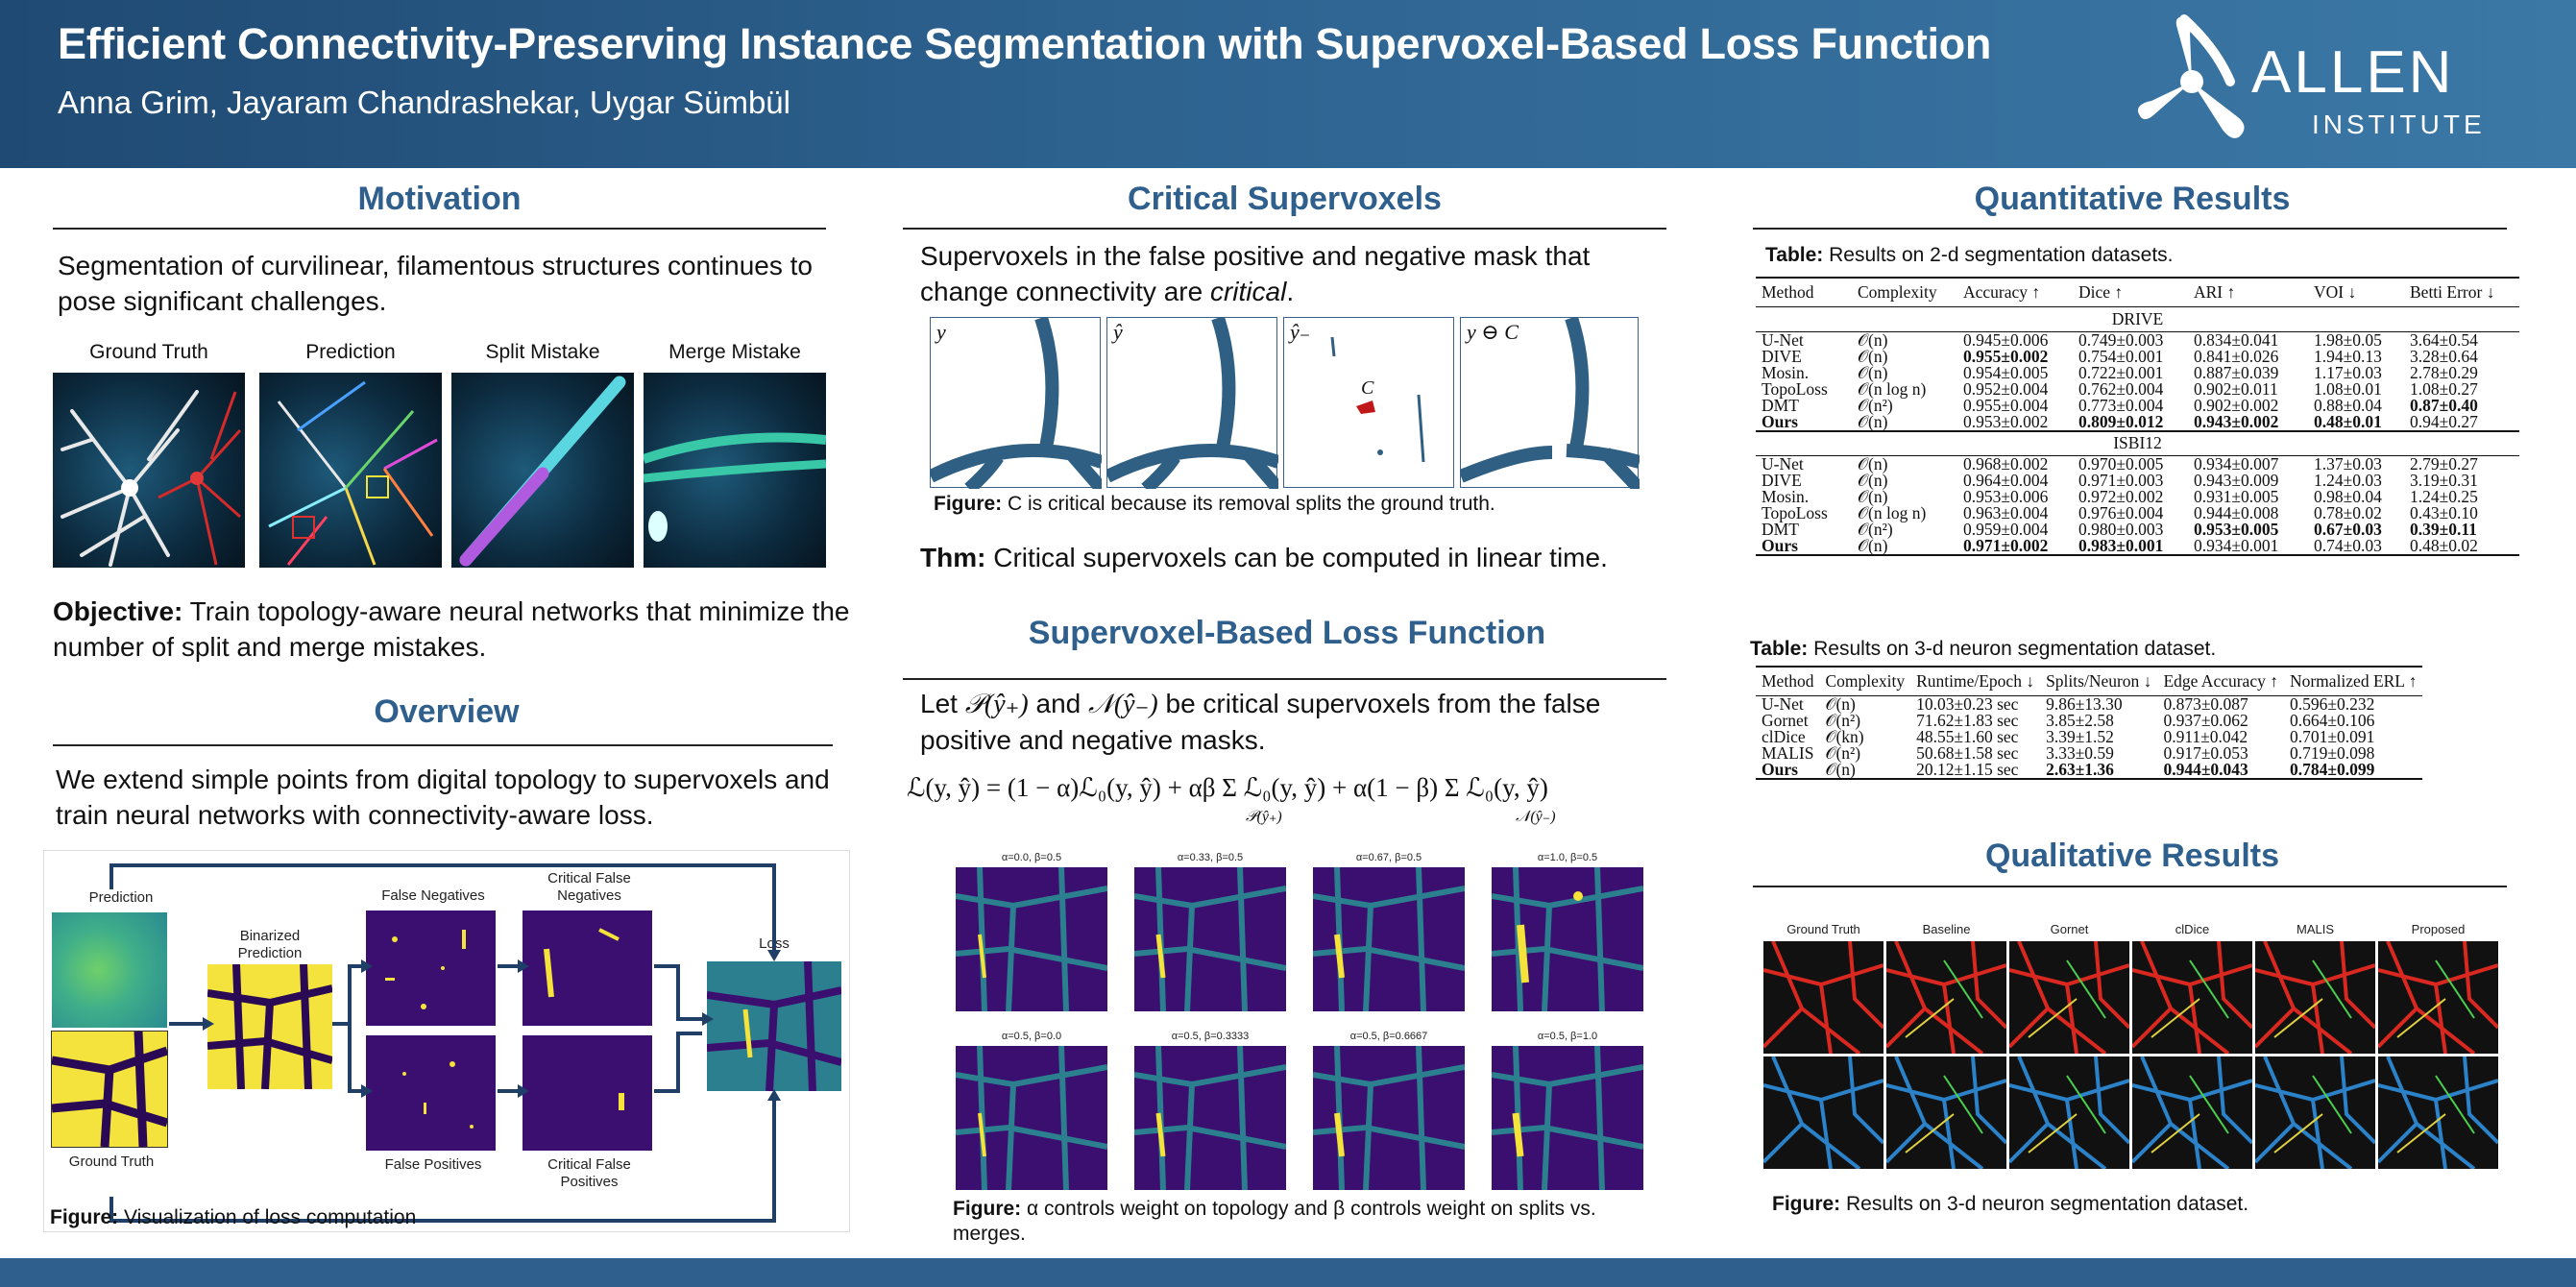  Describe the element at coordinates (2121, 464) in the screenshot. I see `table1-cell: 0.970±0.005` at that location.